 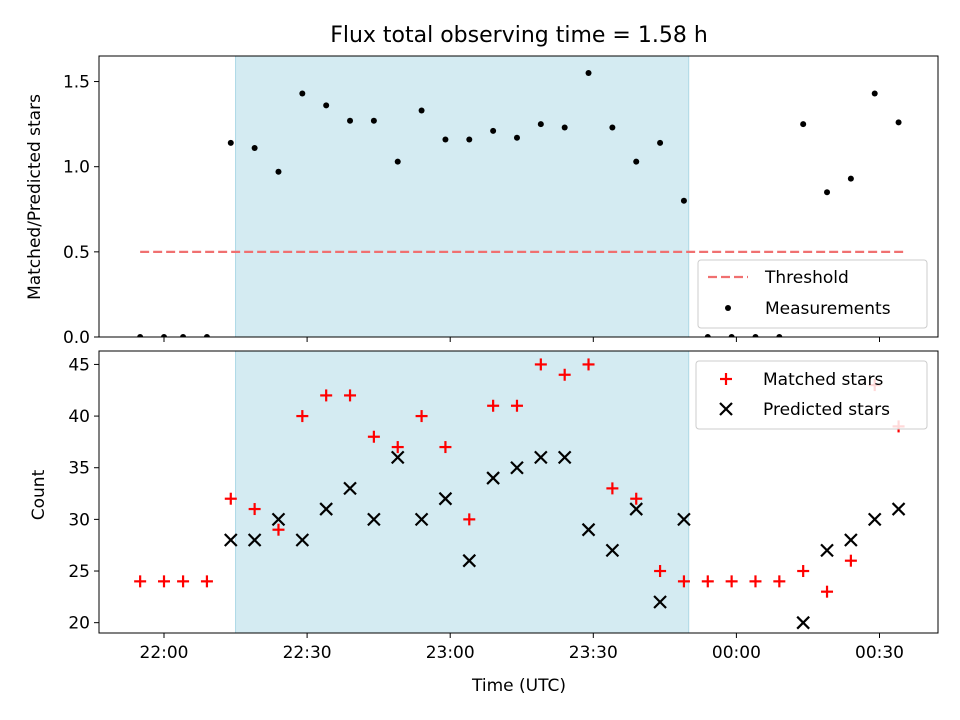 What do you see at coordinates (736, 653) in the screenshot?
I see `bottom-xtick-label-4: 00:00` at bounding box center [736, 653].